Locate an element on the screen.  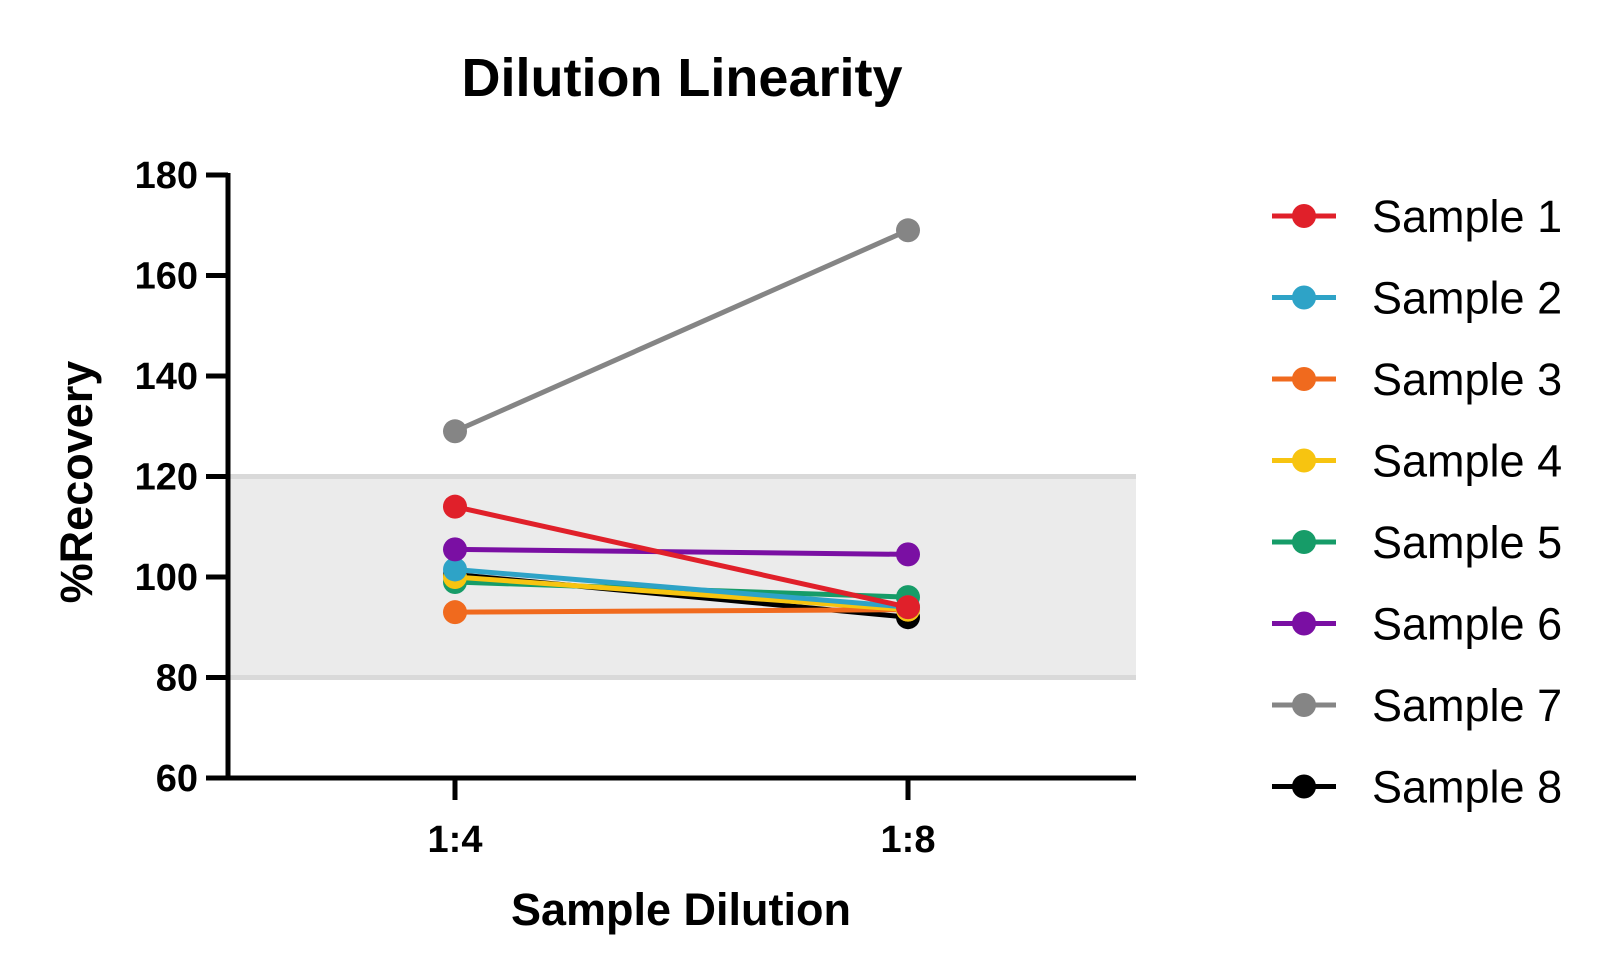
legend-label: Sample 2 is located at coordinates (1467, 298).